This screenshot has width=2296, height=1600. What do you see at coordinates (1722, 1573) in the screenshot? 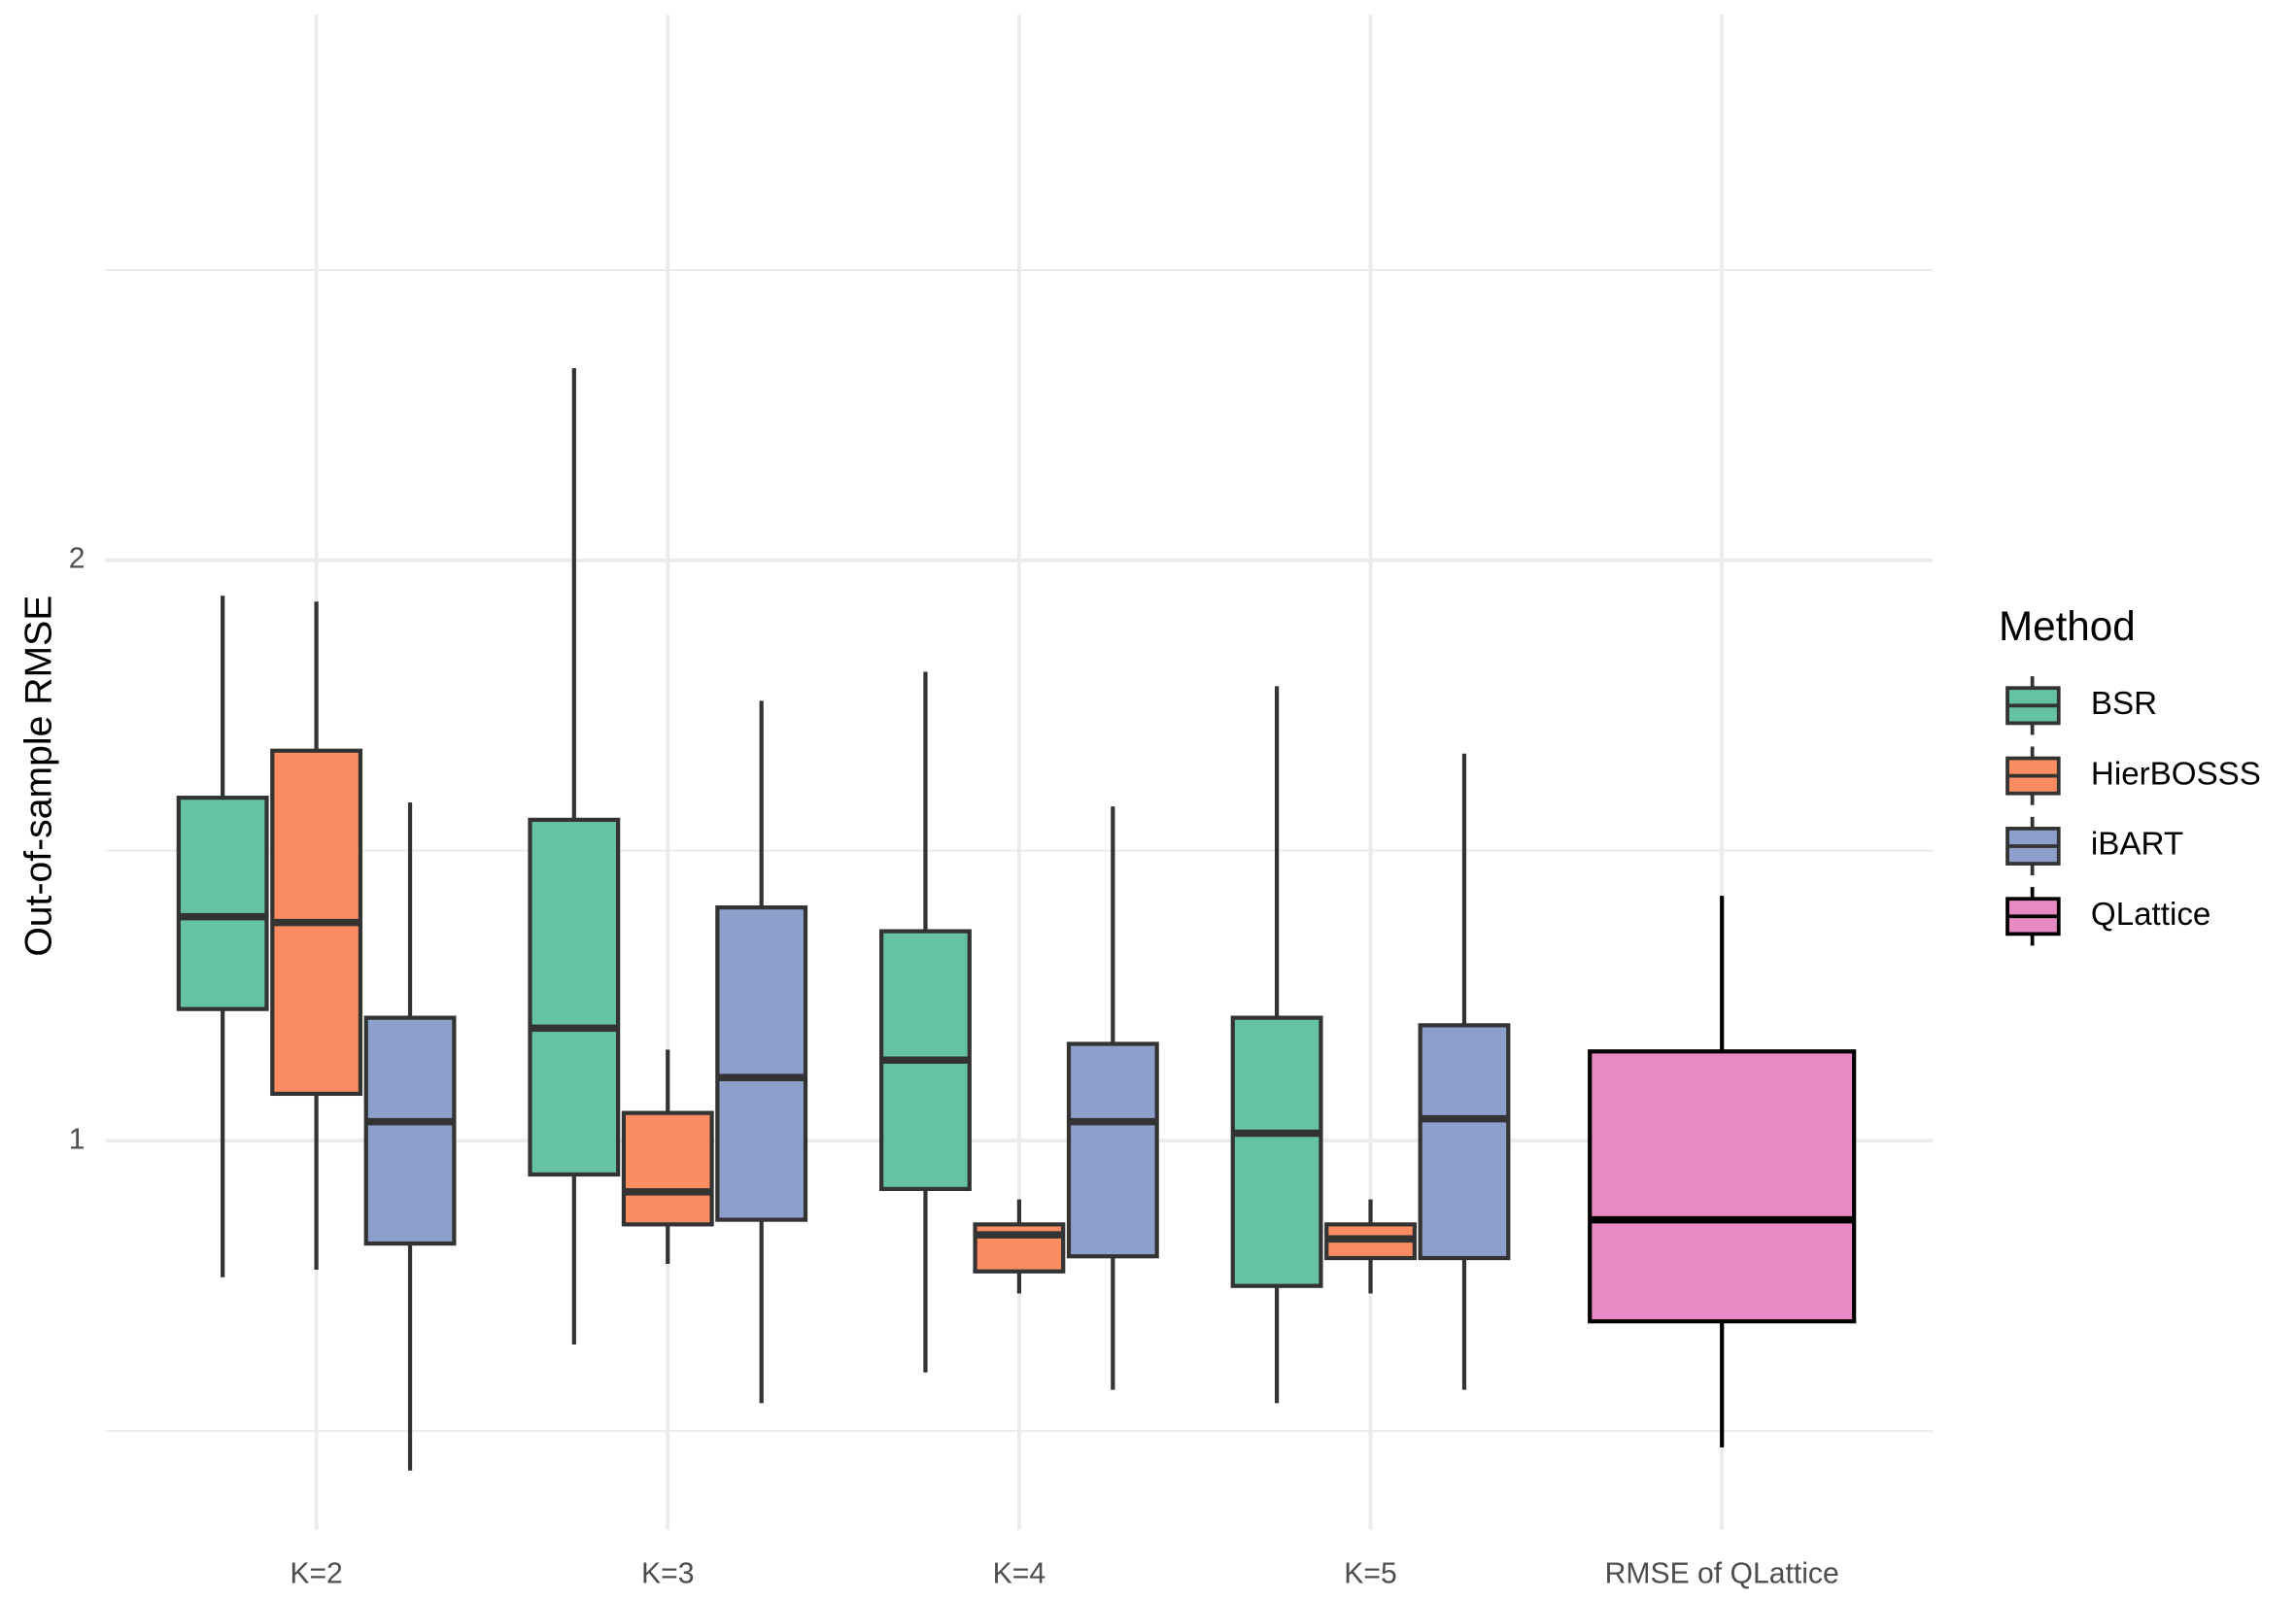
I see `x-tick-label: RMSE of QLattice` at bounding box center [1722, 1573].